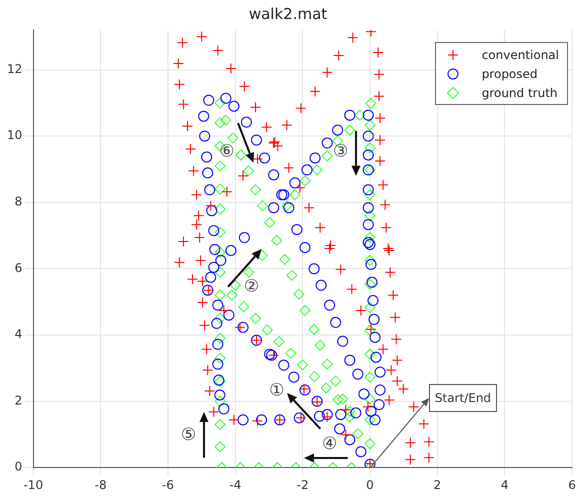 The height and width of the screenshot is (496, 580). Describe the element at coordinates (18, 201) in the screenshot. I see `y-tick-label: 8` at that location.